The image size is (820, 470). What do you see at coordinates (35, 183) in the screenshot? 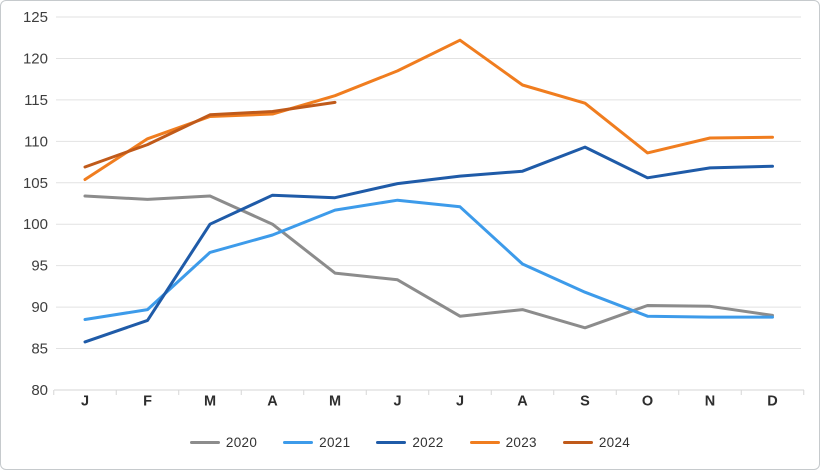
I see `y-axis-label: 105` at bounding box center [35, 183].